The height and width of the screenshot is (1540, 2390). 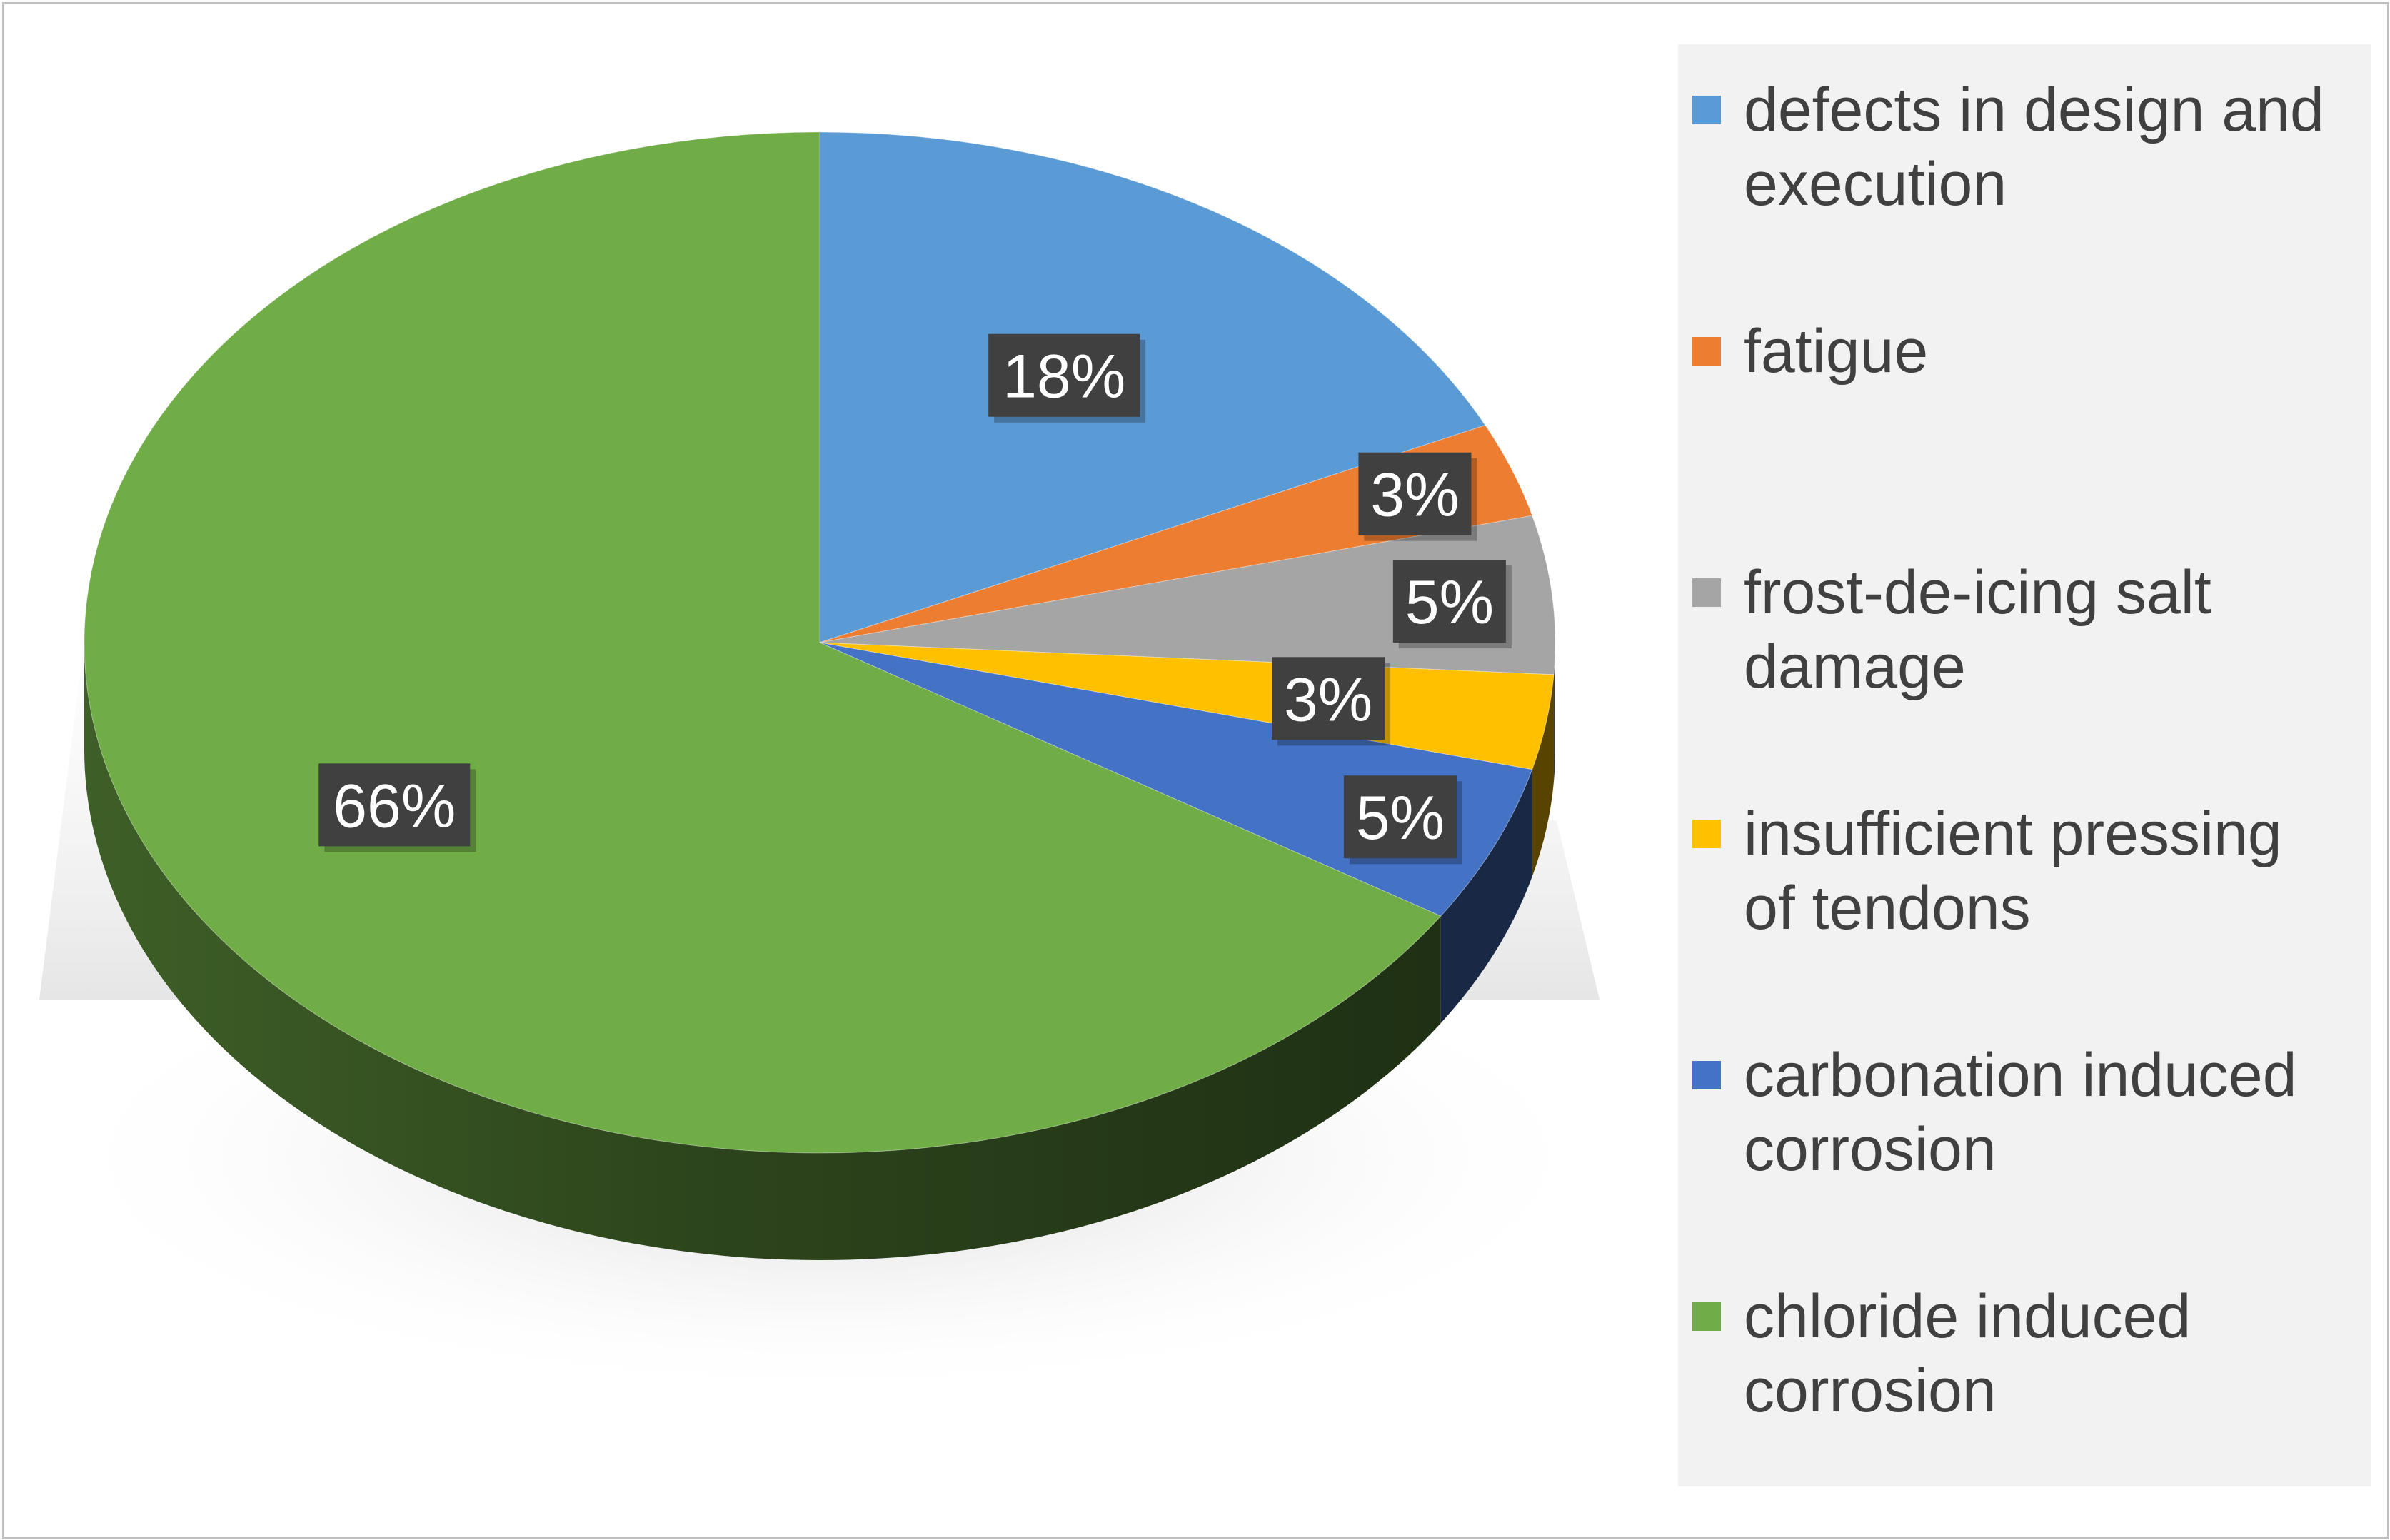 I want to click on legend-label-line: frost-de-icing salt, so click(x=1977, y=592).